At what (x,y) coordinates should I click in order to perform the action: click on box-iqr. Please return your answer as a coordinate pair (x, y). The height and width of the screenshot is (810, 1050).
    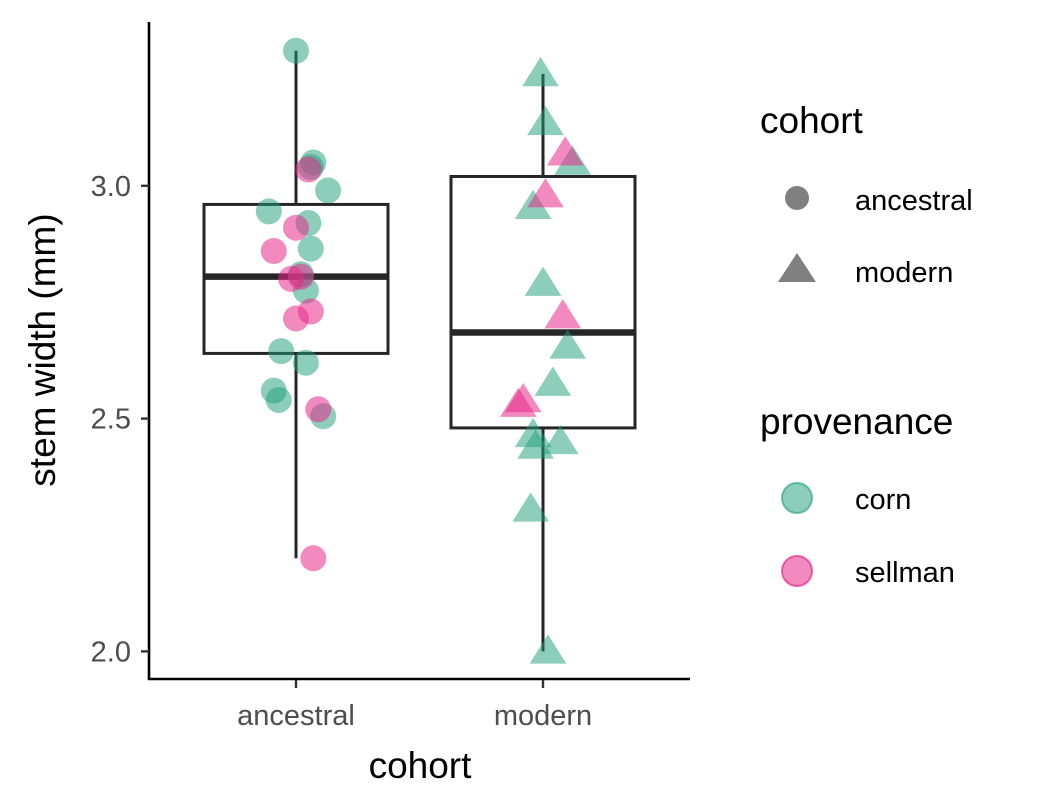
    Looking at the image, I should click on (543, 302).